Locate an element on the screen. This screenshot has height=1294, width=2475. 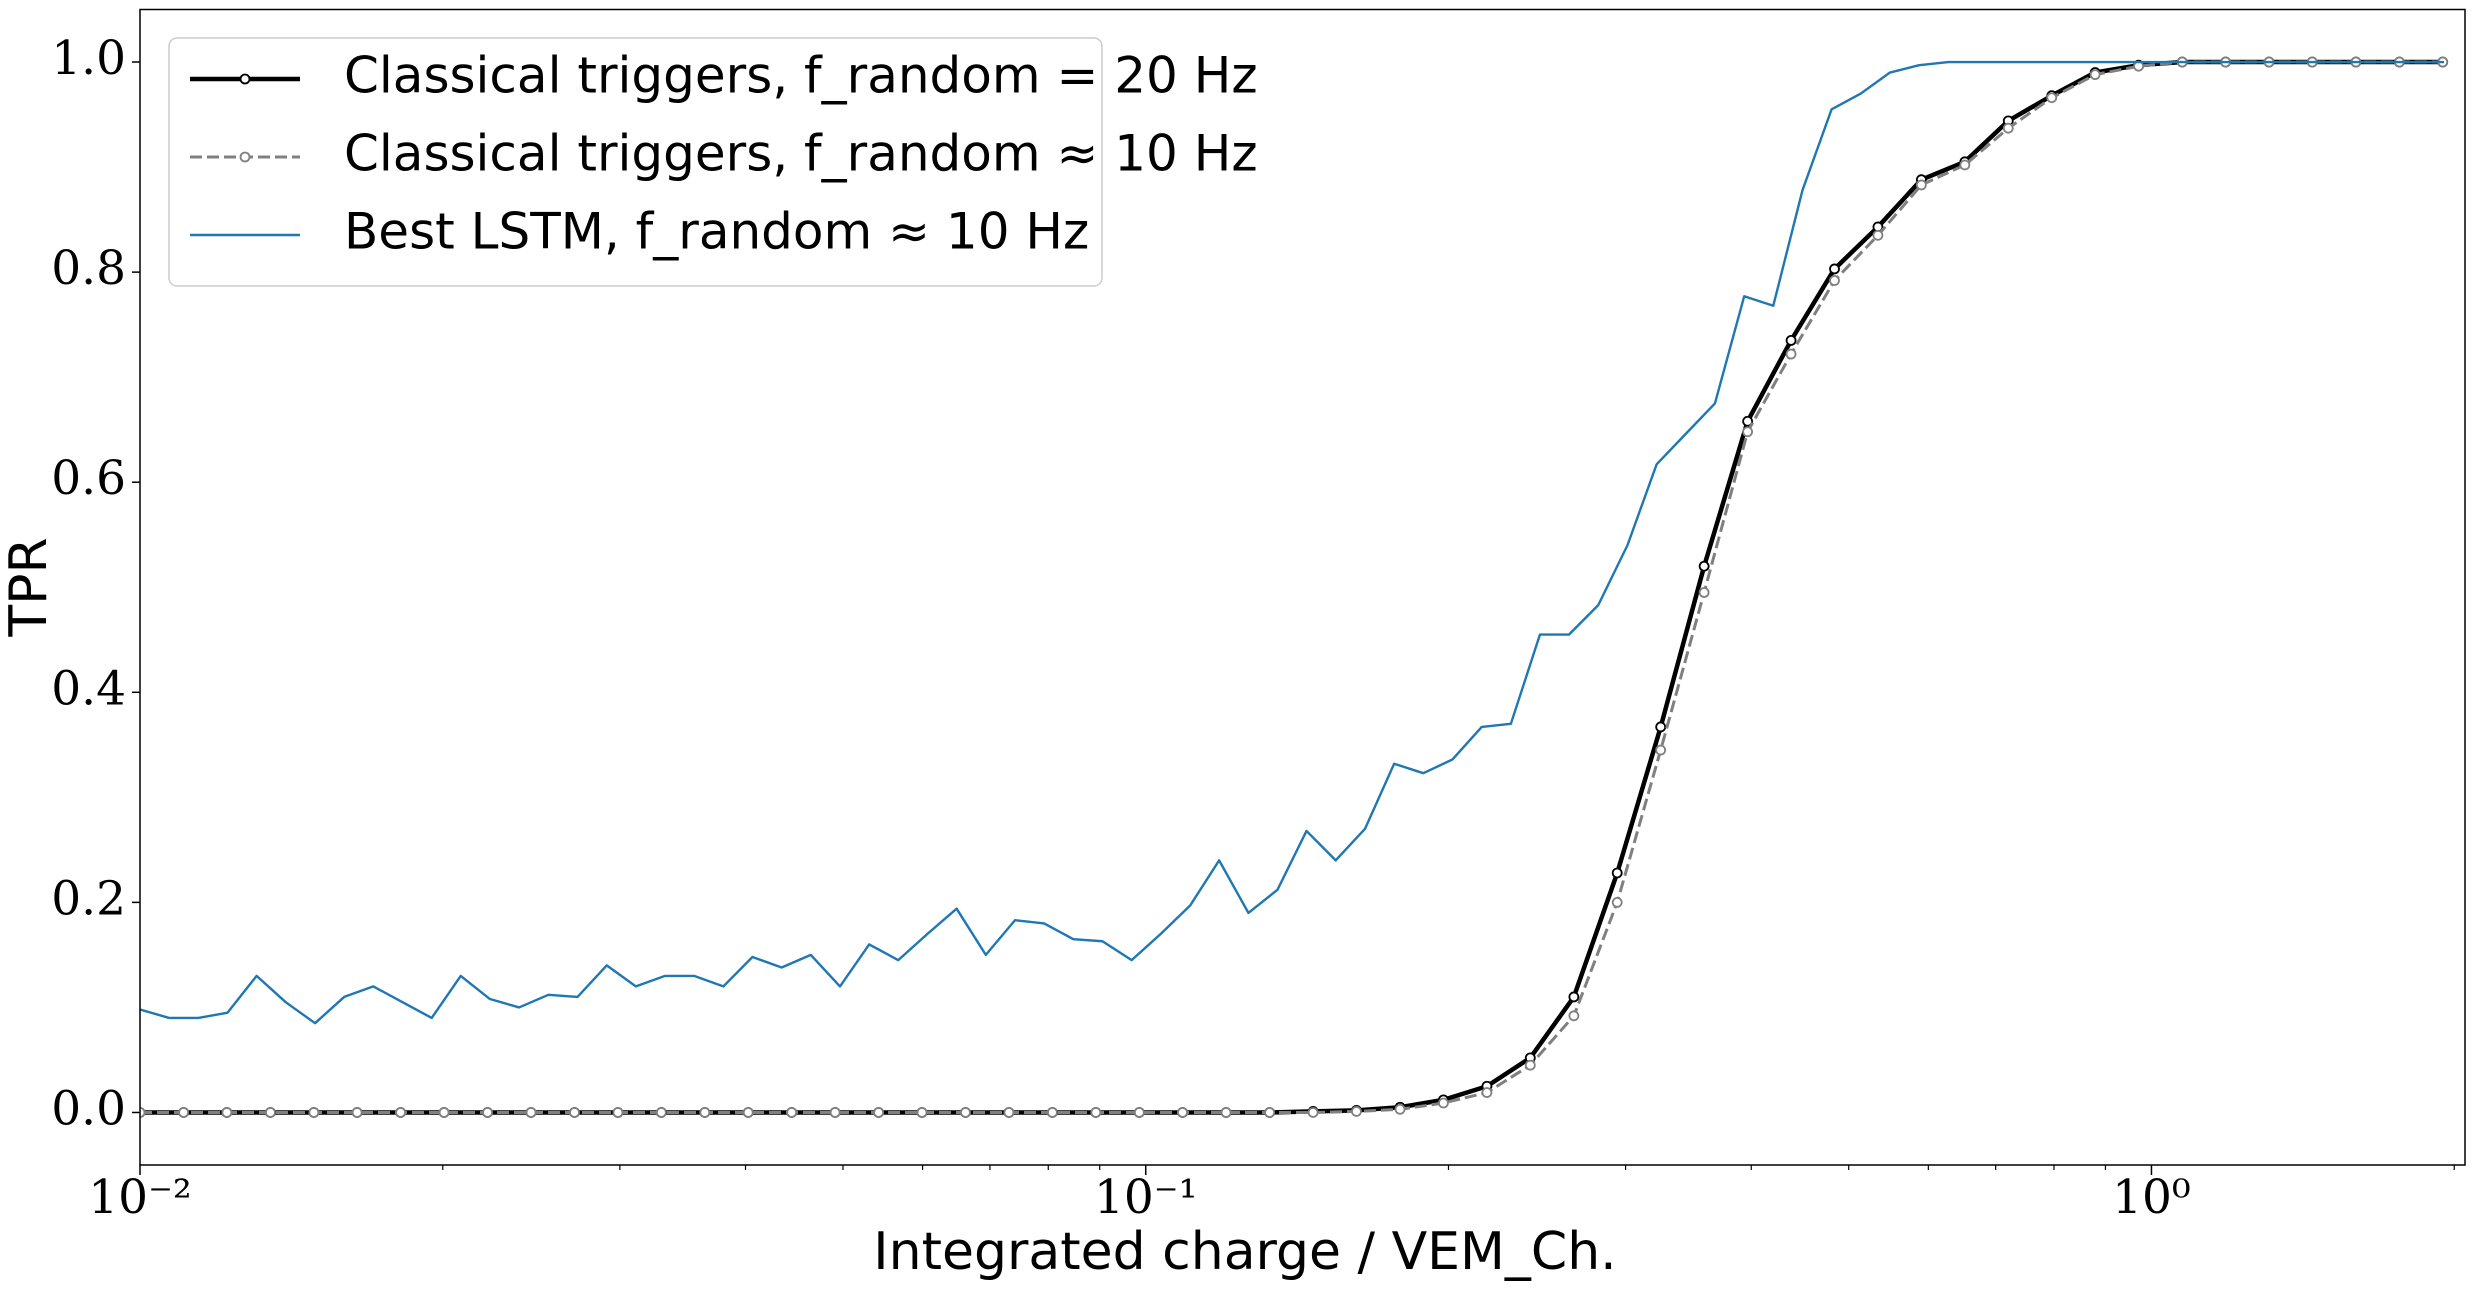
y-tick-label: 0.0 is located at coordinates (88, 1108).